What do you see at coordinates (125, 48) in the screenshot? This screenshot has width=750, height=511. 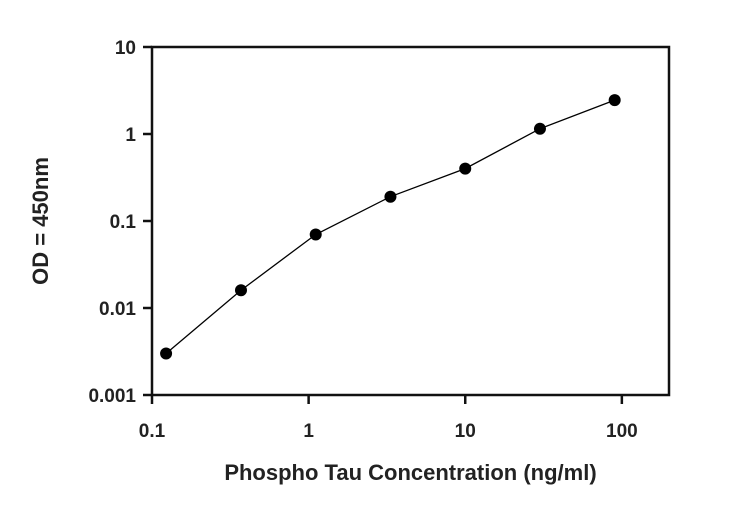 I see `y-tick-label: 10` at bounding box center [125, 48].